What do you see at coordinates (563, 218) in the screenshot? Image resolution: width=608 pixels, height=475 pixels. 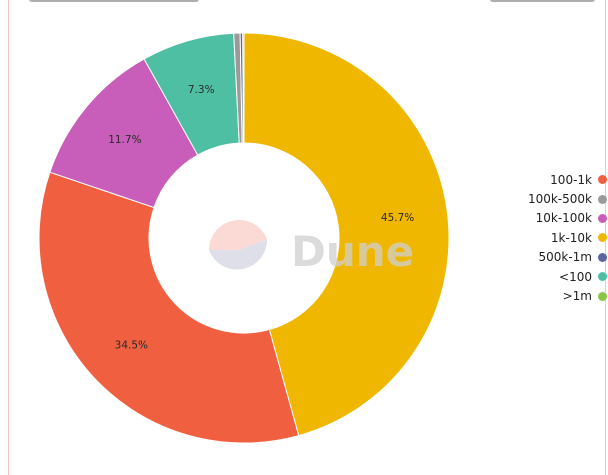 I see `legend-label: 10k-100k` at bounding box center [563, 218].